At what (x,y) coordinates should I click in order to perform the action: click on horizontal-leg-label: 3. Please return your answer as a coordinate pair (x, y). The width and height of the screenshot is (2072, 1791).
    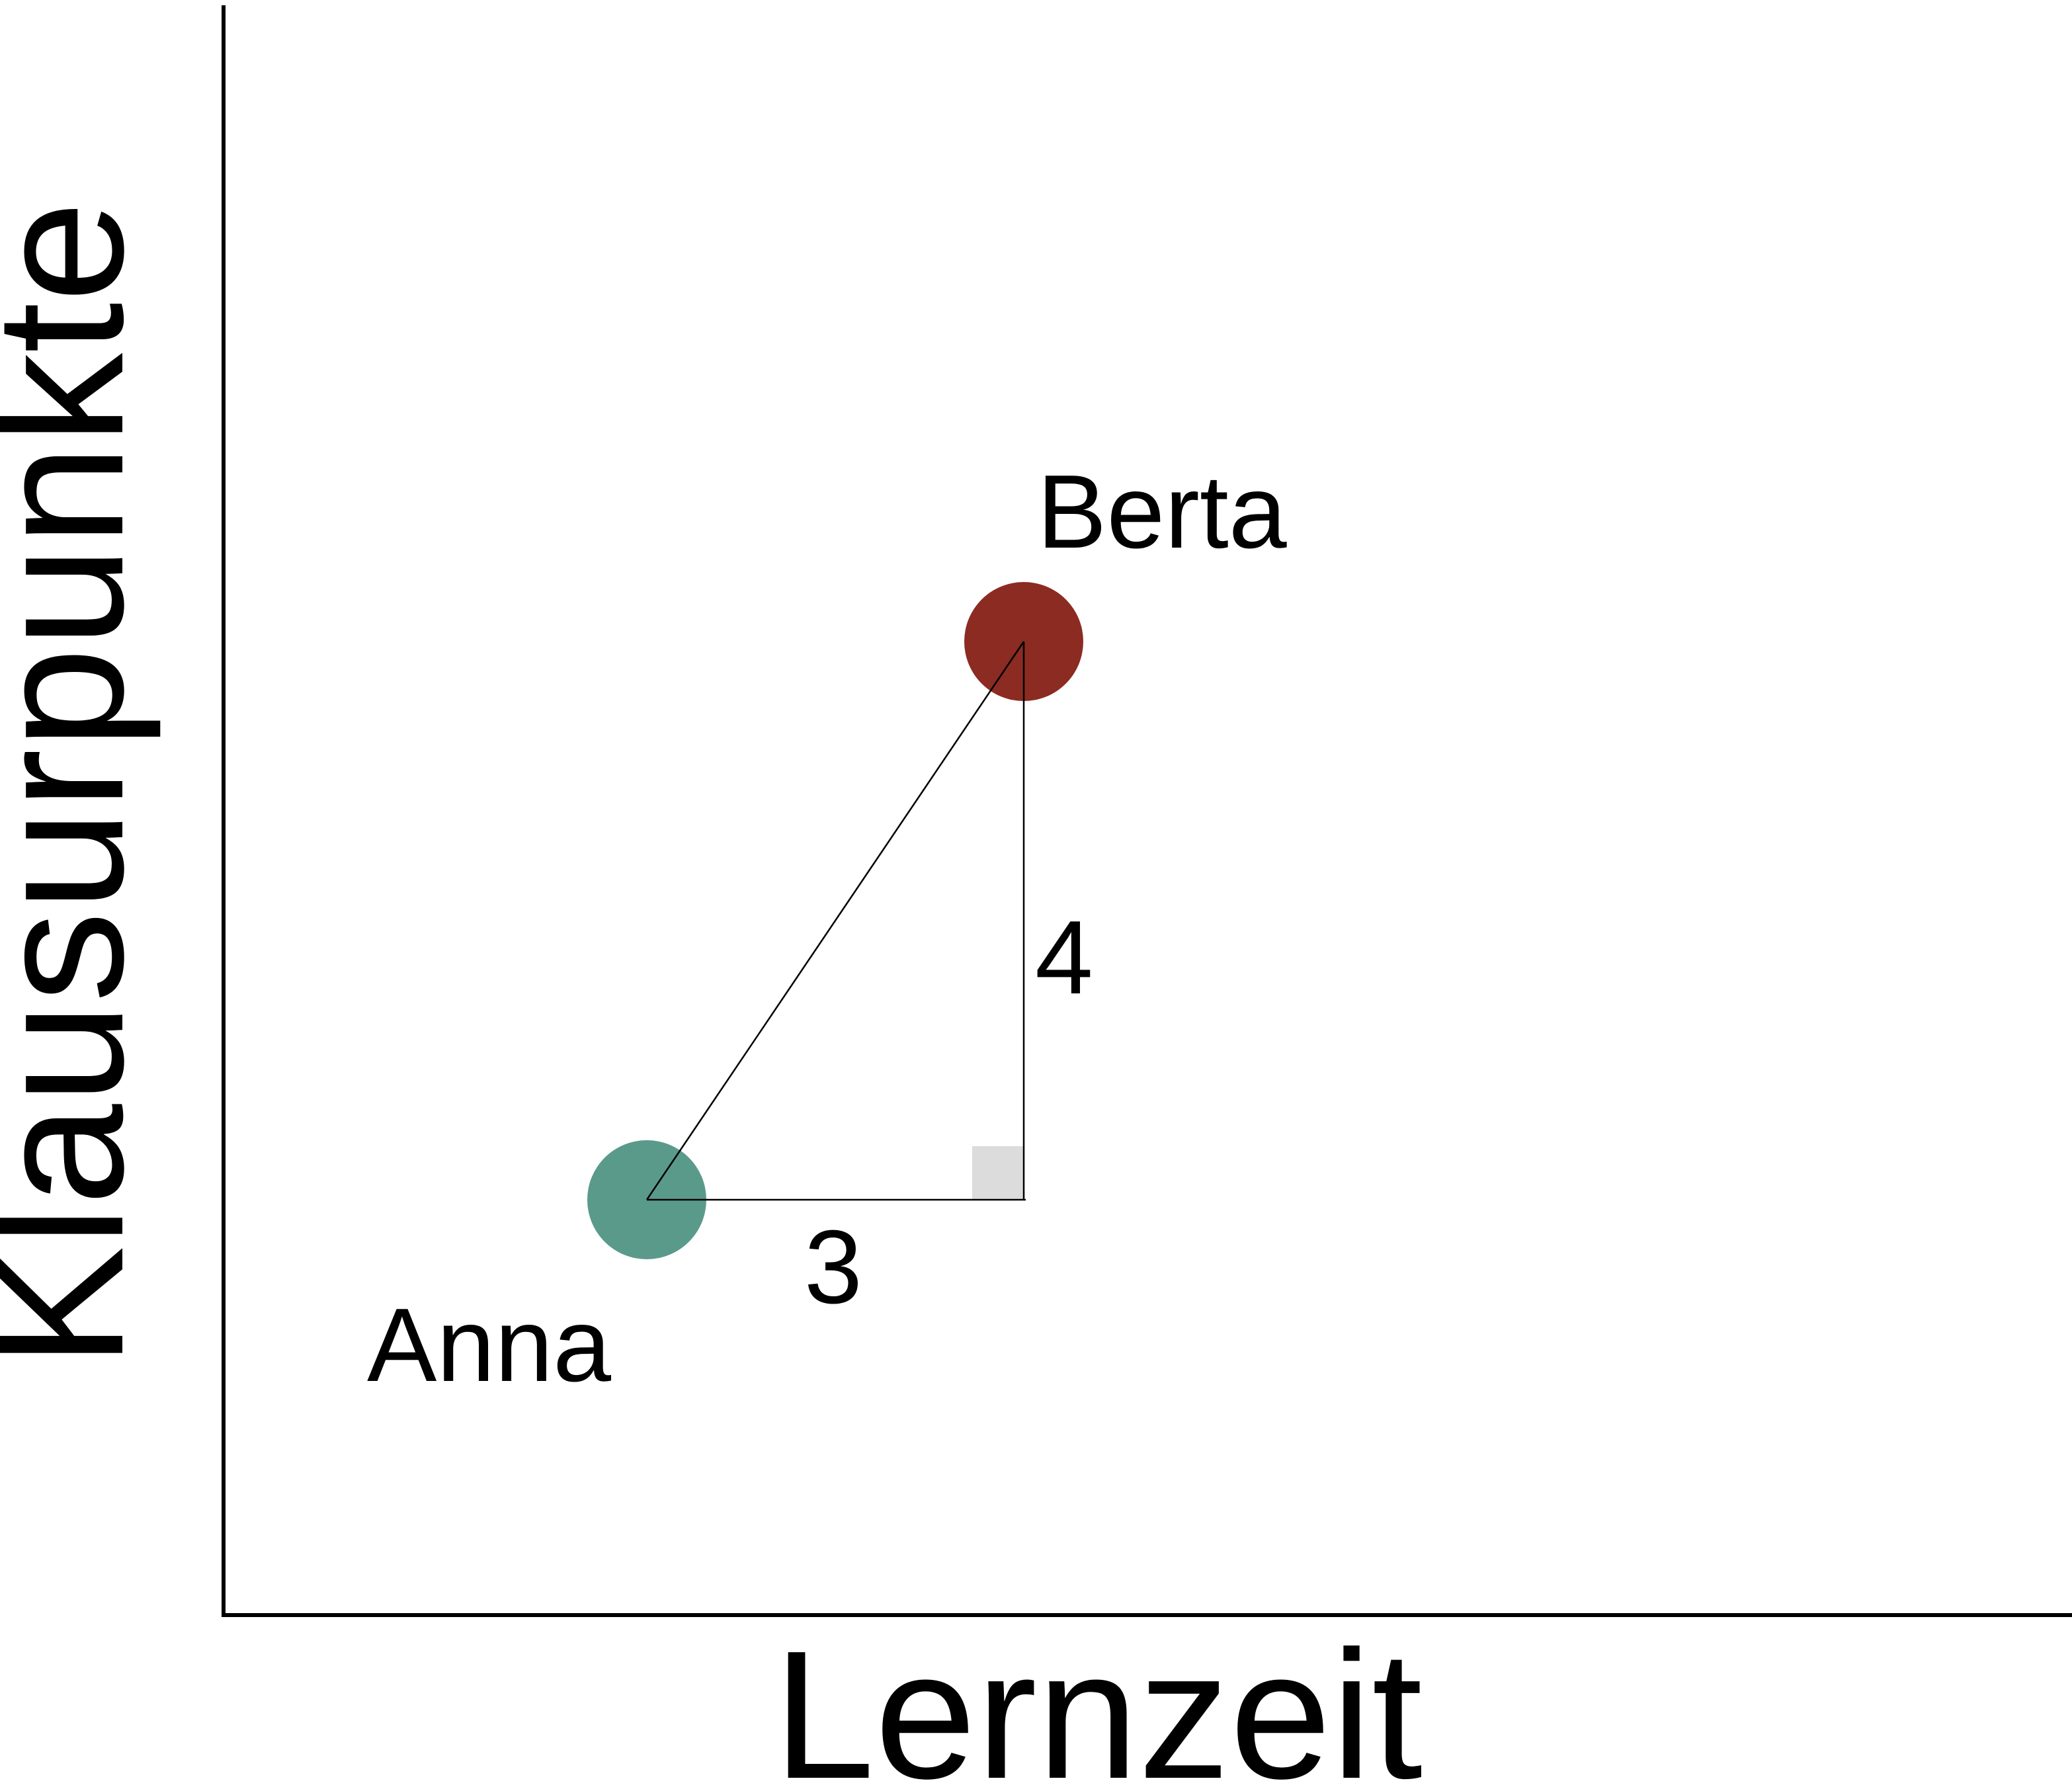
    Looking at the image, I should click on (833, 1267).